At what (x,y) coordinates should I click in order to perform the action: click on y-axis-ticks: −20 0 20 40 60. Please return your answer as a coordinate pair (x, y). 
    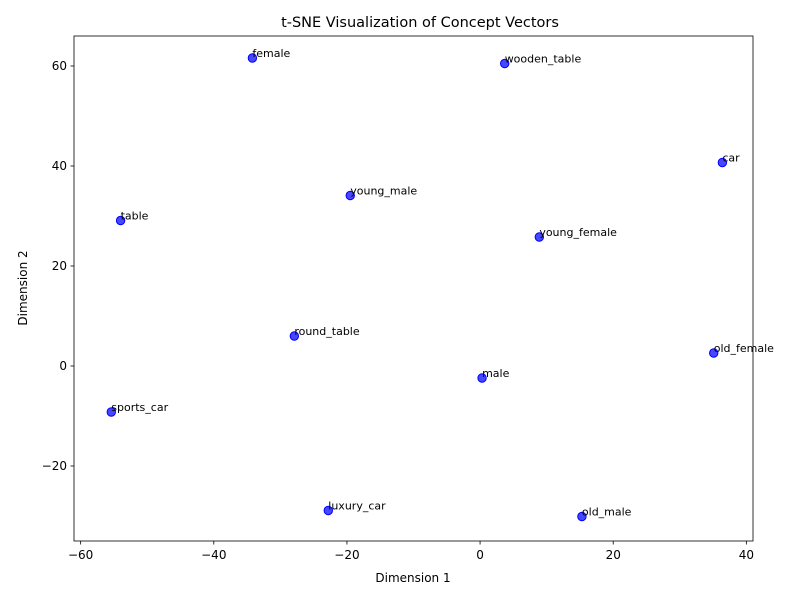
    Looking at the image, I should click on (58, 266).